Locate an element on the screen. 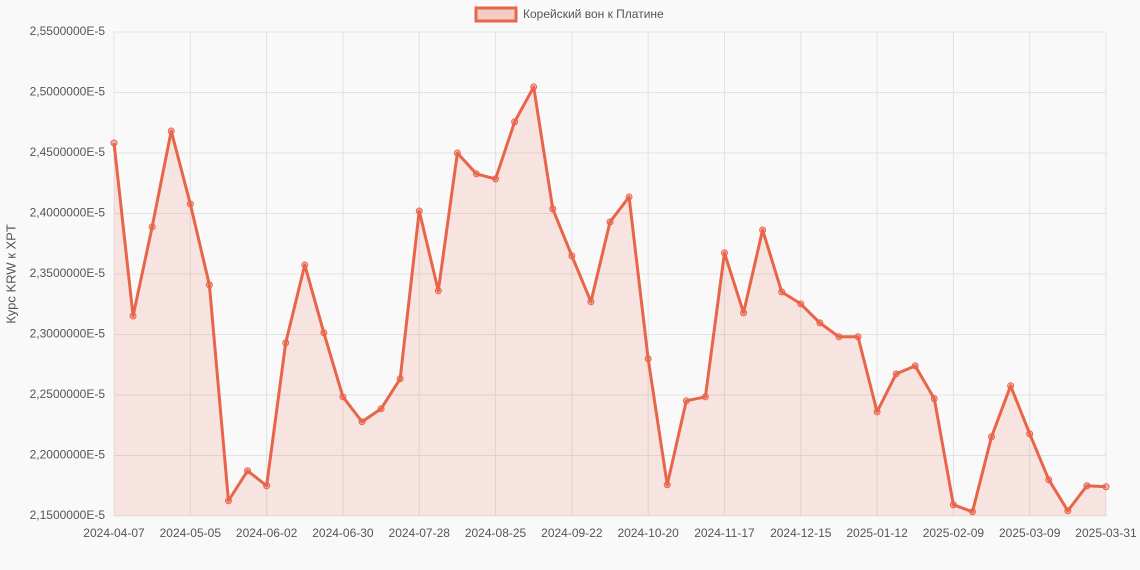 The width and height of the screenshot is (1140, 570). y-axis-label: Курс KRW к XPT is located at coordinates (10, 274).